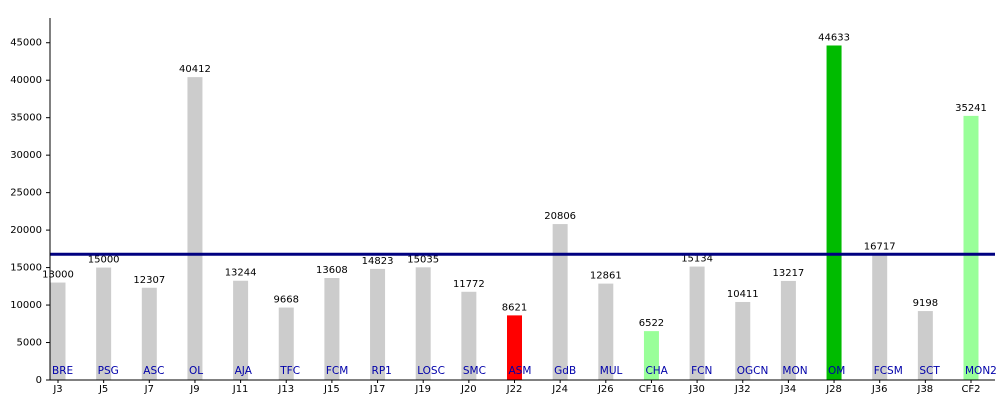 The width and height of the screenshot is (1000, 400). What do you see at coordinates (788, 389) in the screenshot?
I see `x-tick-label: J34` at bounding box center [788, 389].